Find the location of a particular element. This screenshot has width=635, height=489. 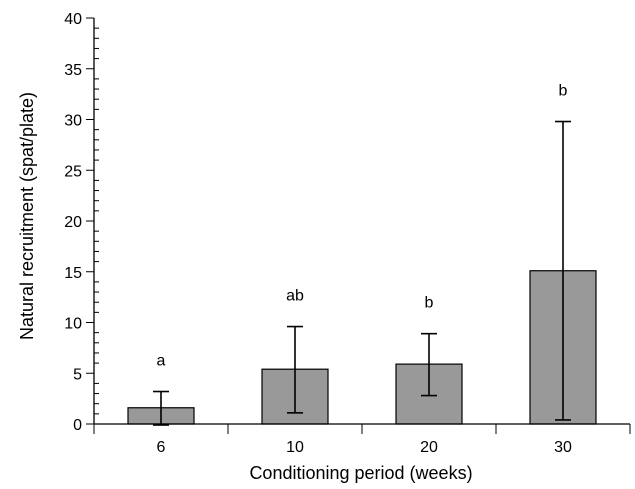

y-tick-label: 30 is located at coordinates (73, 121).